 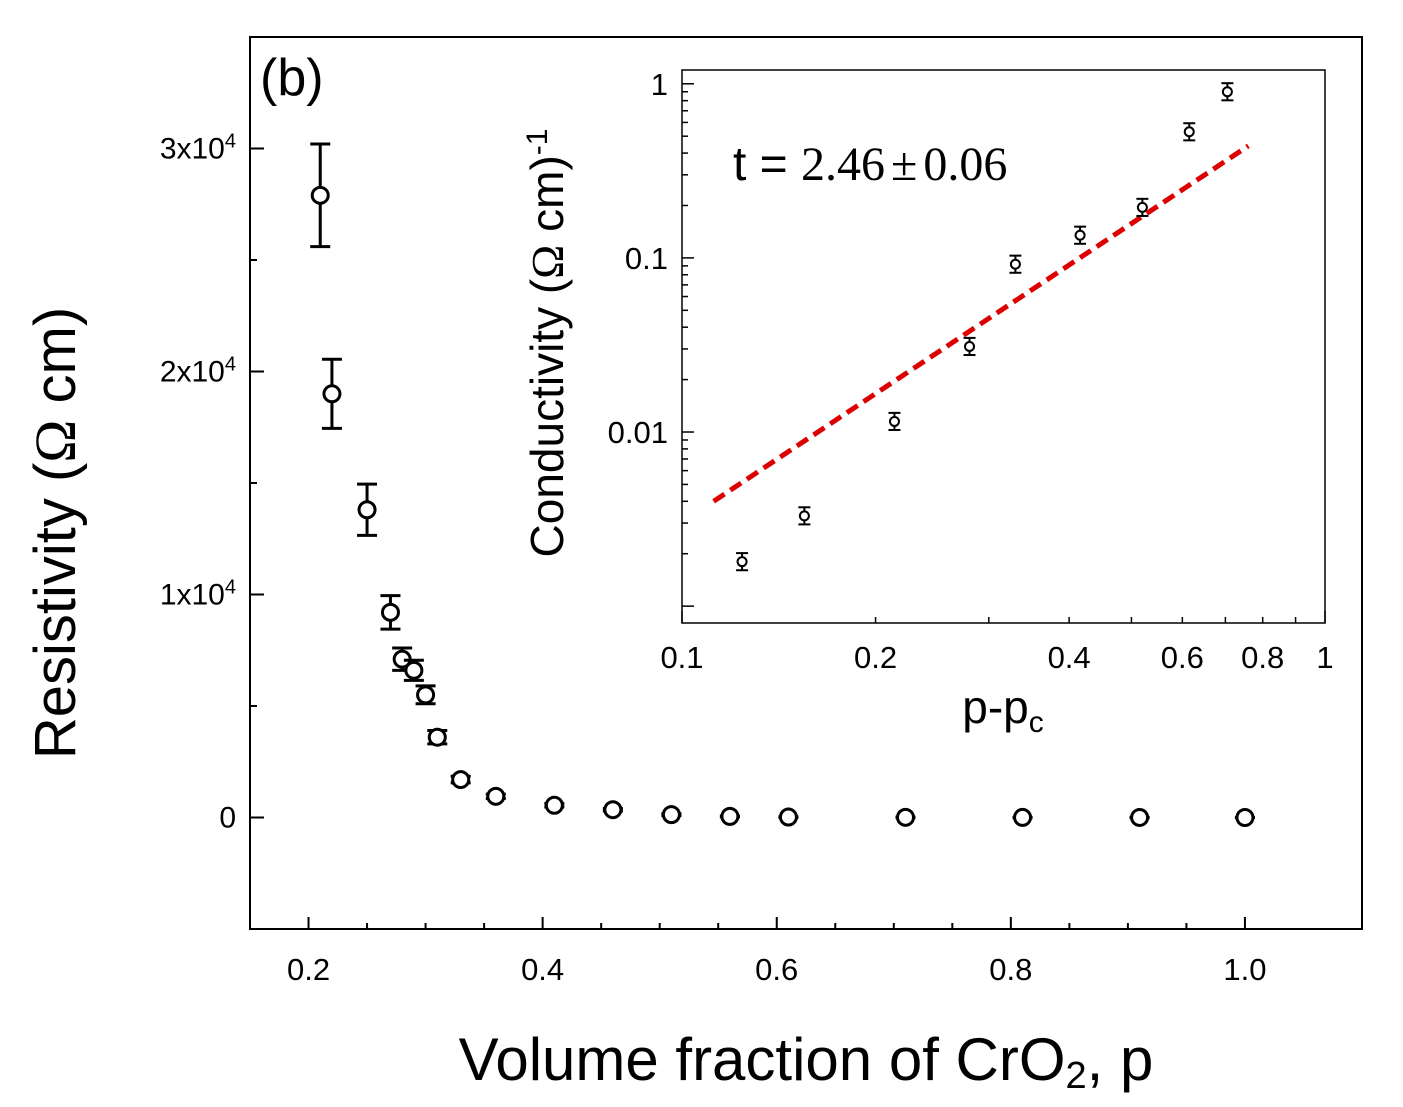 I want to click on inset-x-tick-label: 0.8, so click(x=1262, y=657).